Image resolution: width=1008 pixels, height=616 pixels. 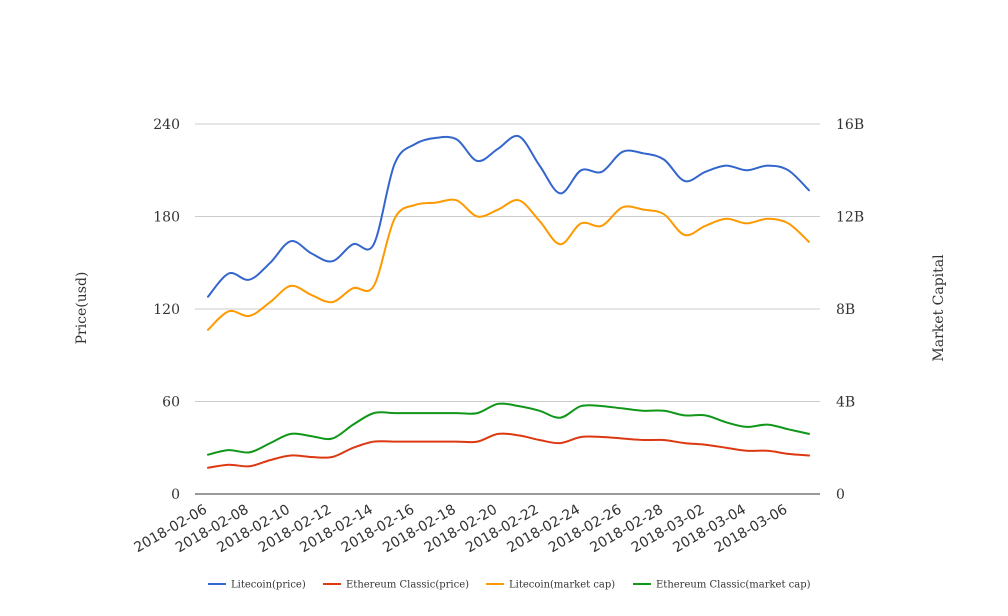 What do you see at coordinates (171, 403) in the screenshot?
I see `left-y-tick-label: 60` at bounding box center [171, 403].